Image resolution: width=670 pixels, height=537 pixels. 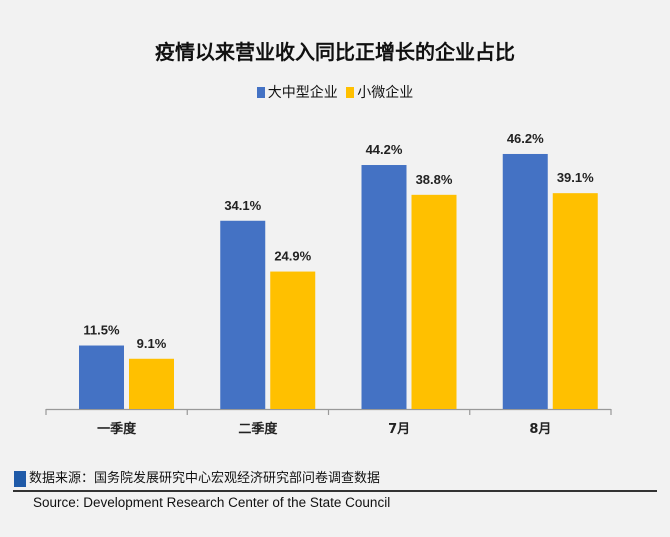 I want to click on legend-label: 大中型企业, so click(x=302, y=93).